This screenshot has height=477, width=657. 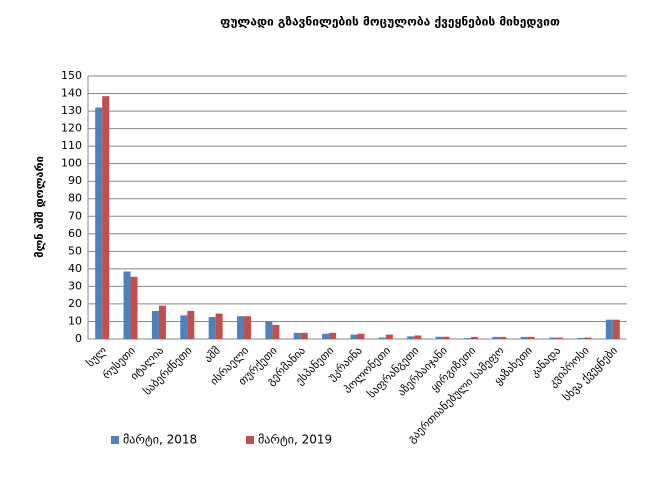 What do you see at coordinates (75, 198) in the screenshot?
I see `y-tick-label: 80` at bounding box center [75, 198].